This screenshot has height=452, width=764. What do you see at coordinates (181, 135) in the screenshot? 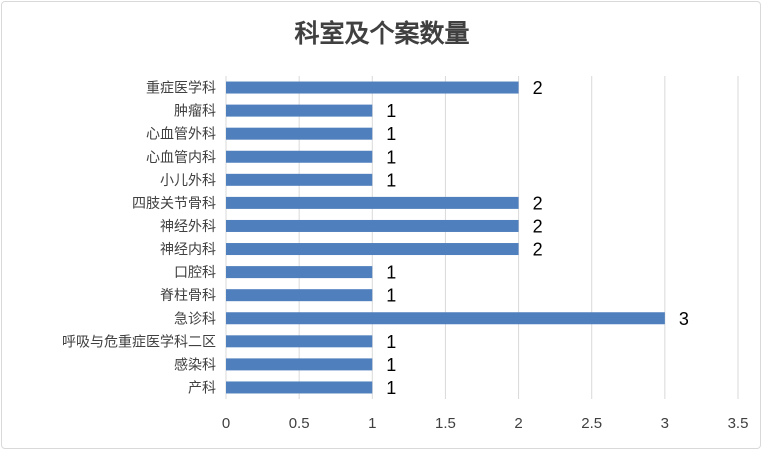
I see `category-label: 心血管外科` at bounding box center [181, 135].